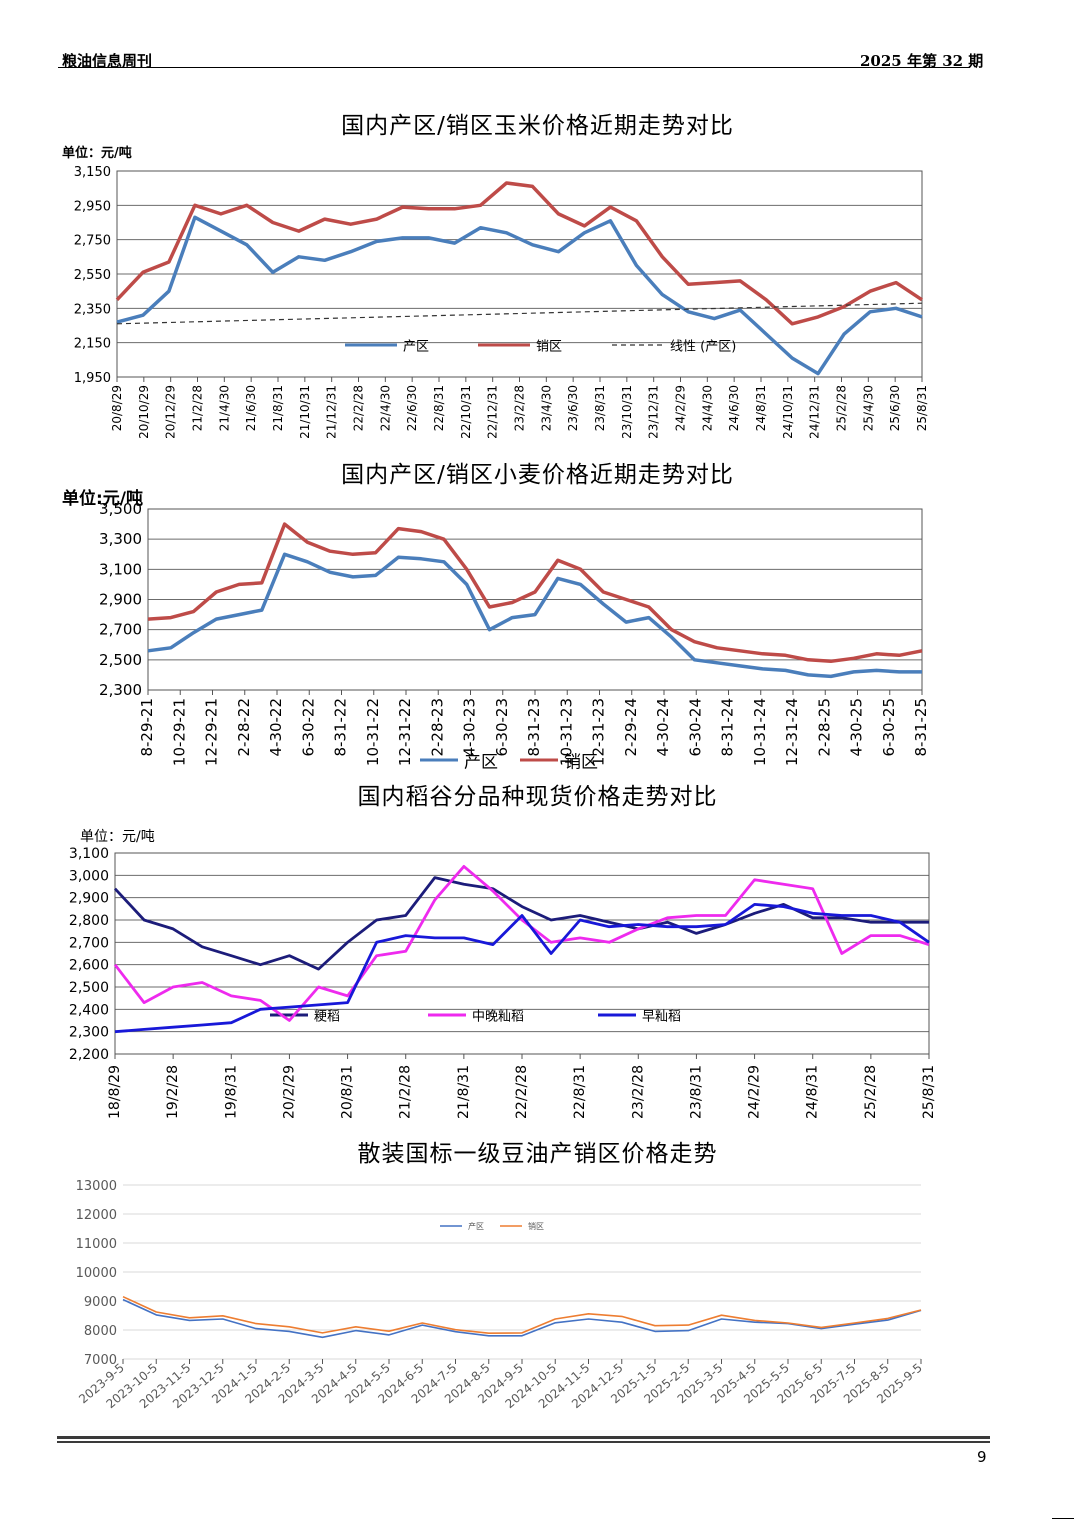 Image resolution: width=1075 pixels, height=1524 pixels. What do you see at coordinates (627, 412) in the screenshot?
I see `x-tick-label: 23/10/31` at bounding box center [627, 412].